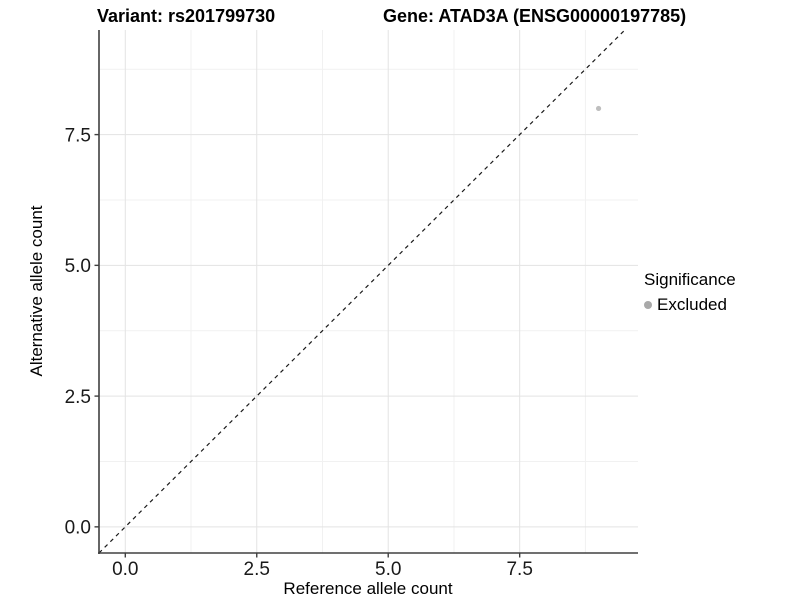 The image size is (800, 600). What do you see at coordinates (125, 569) in the screenshot?
I see `x-tick-label: 0.0` at bounding box center [125, 569].